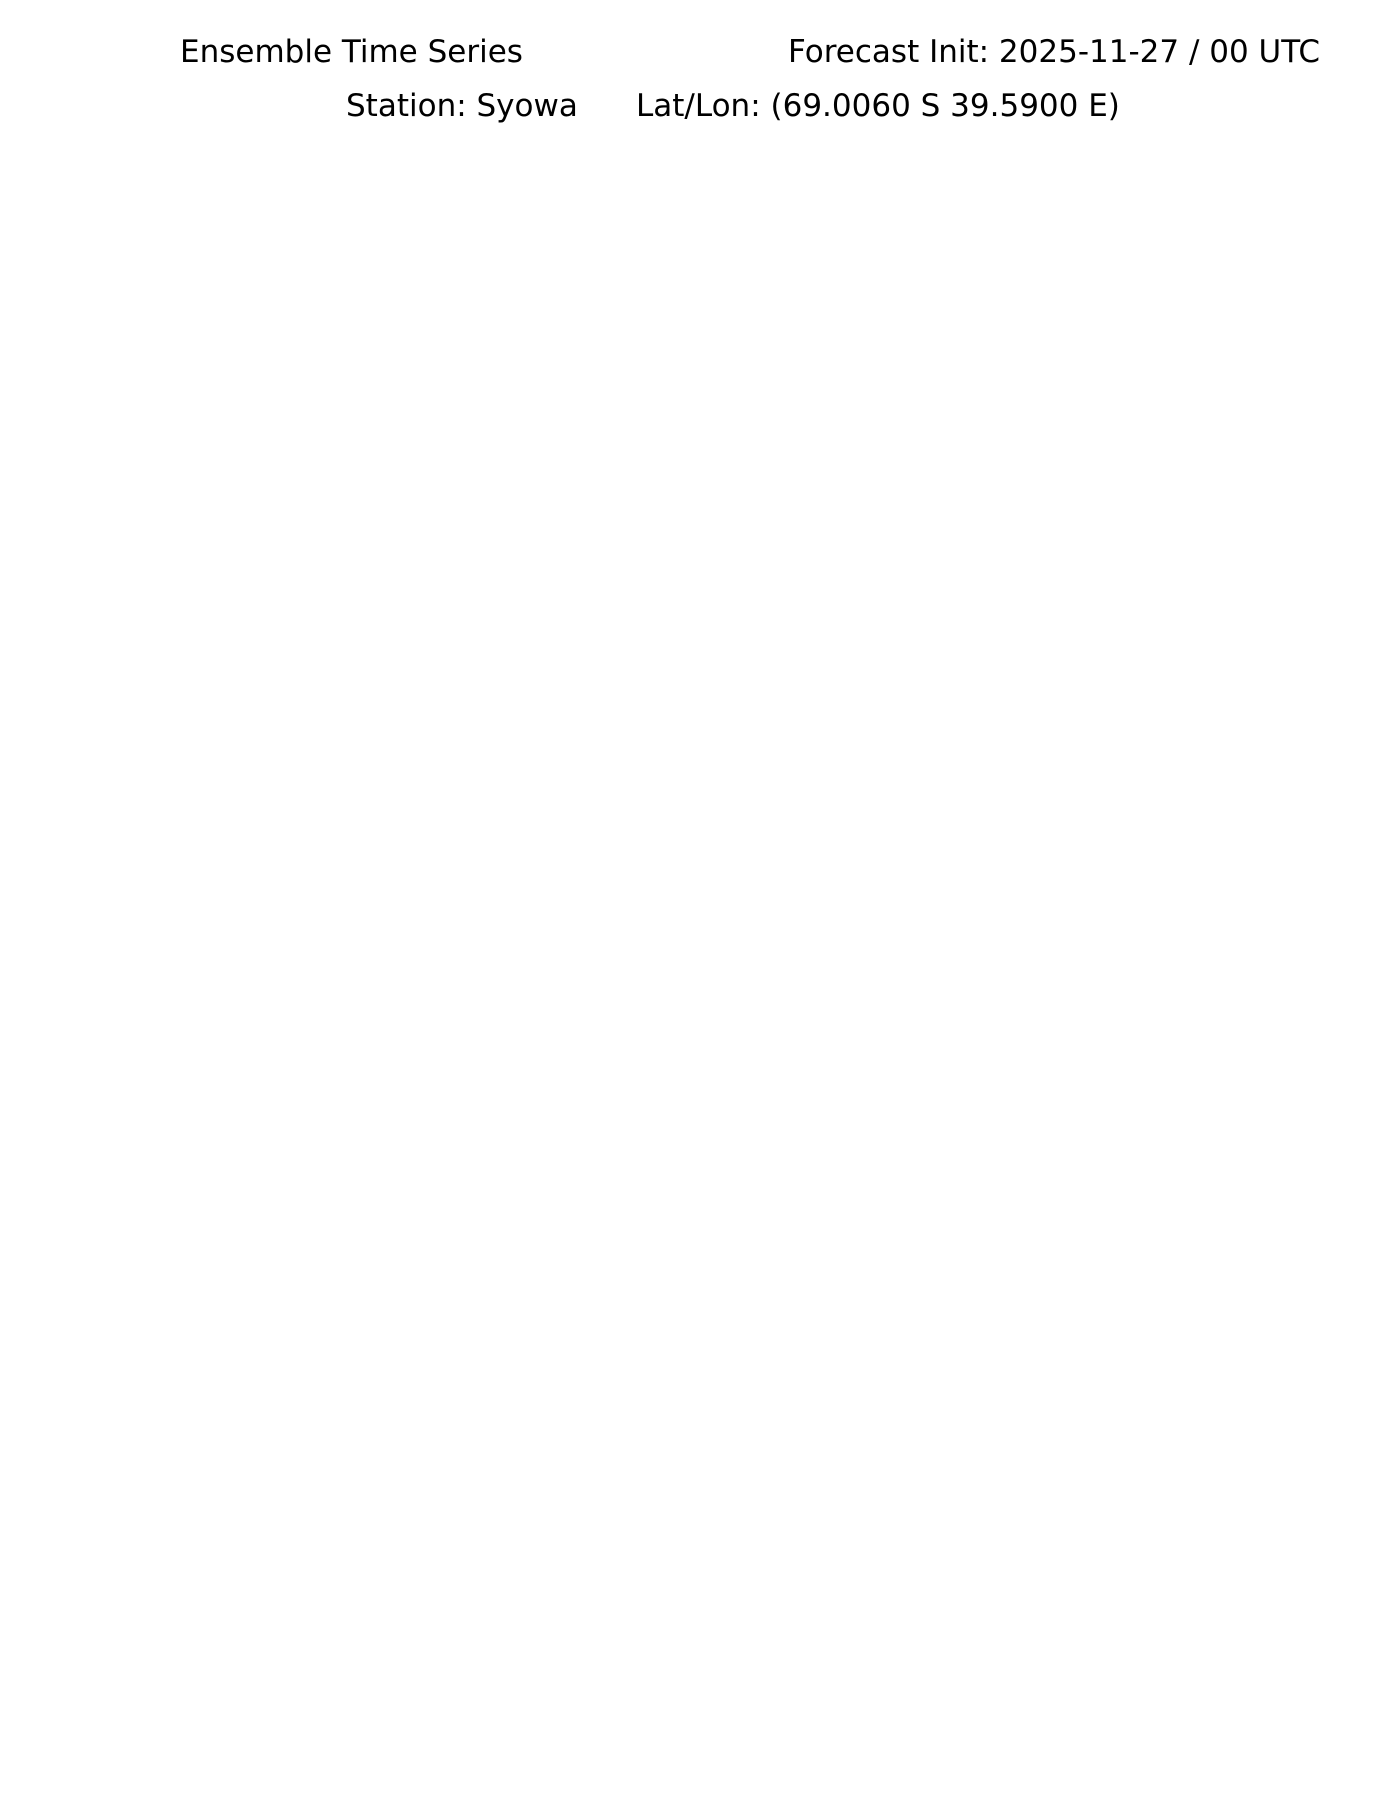 The height and width of the screenshot is (1800, 1400). Describe the element at coordinates (462, 106) in the screenshot. I see `station-label: Station: Syowa` at that location.